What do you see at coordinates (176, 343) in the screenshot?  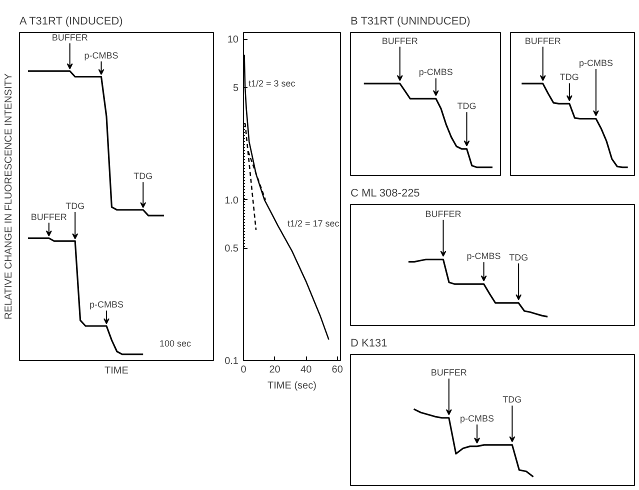 I see `annotation: 100 sec` at bounding box center [176, 343].